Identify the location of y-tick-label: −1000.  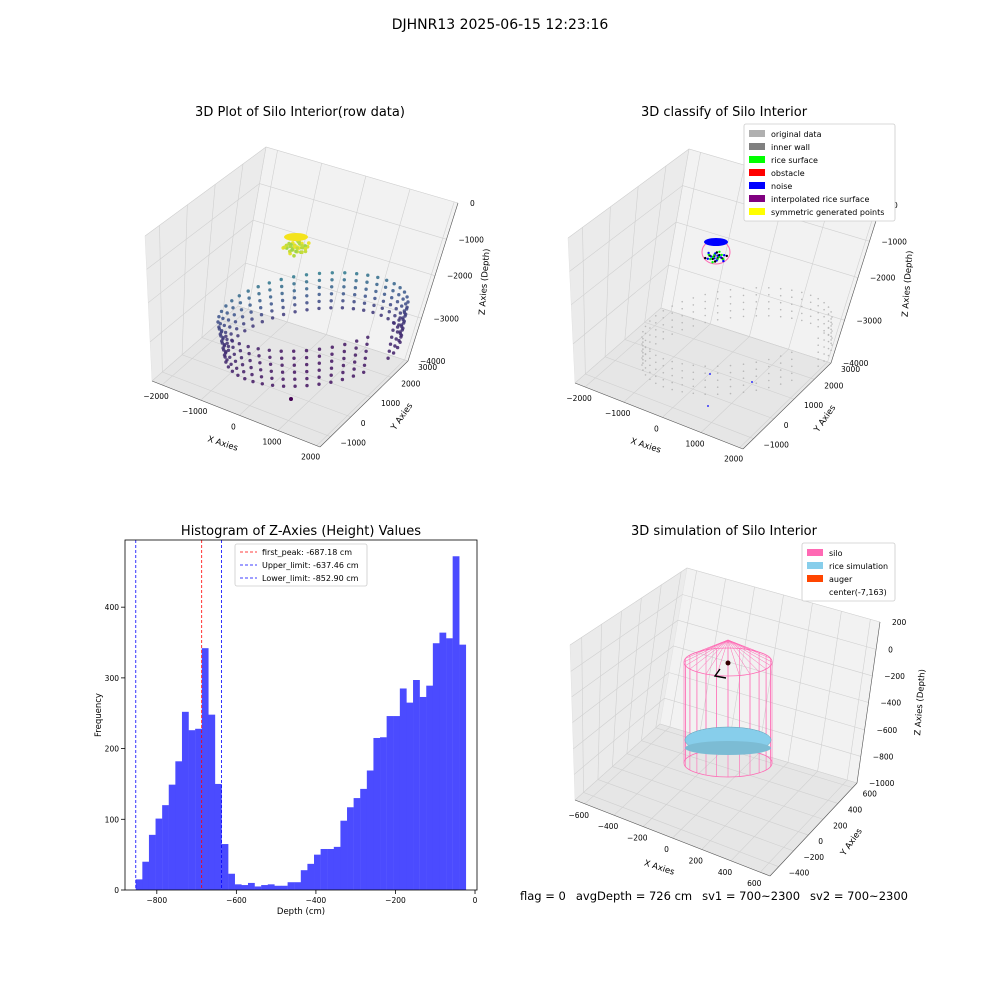
(777, 445).